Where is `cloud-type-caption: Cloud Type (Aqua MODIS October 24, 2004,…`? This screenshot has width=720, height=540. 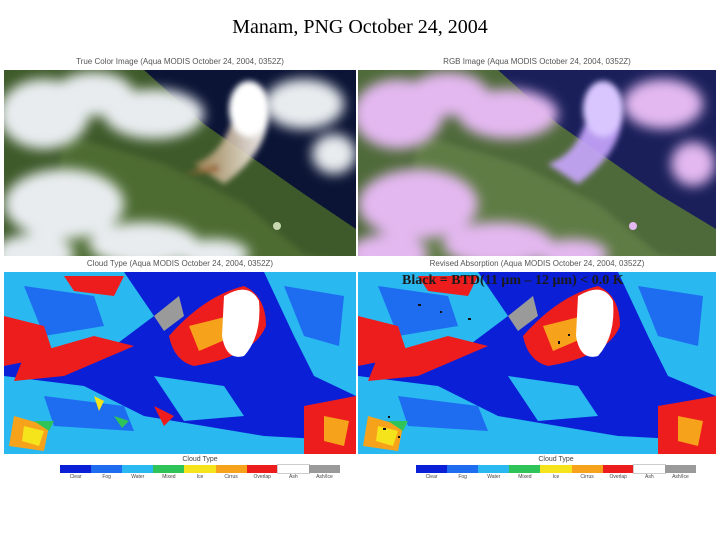 cloud-type-caption: Cloud Type (Aqua MODIS October 24, 2004,… is located at coordinates (180, 264).